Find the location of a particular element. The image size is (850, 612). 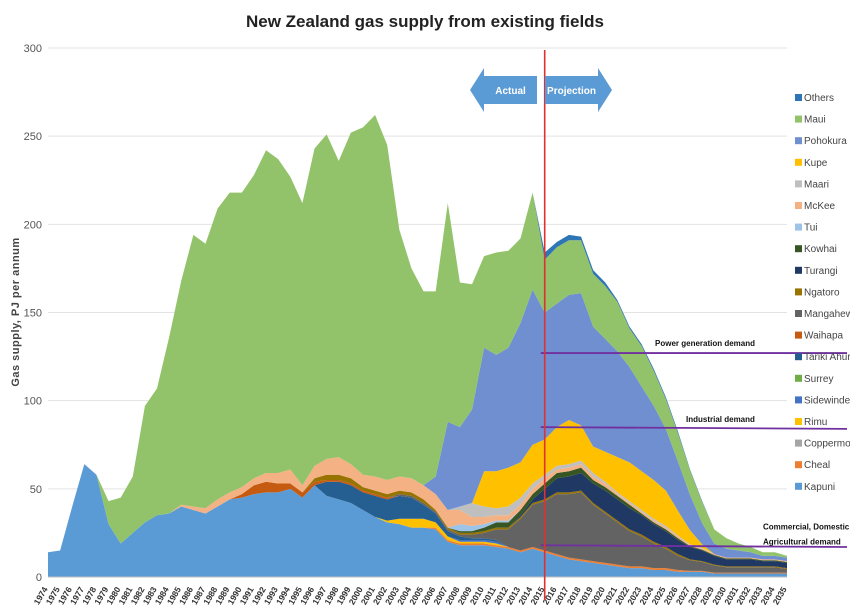

legend-label-kapuni: Kapuni is located at coordinates (819, 487).